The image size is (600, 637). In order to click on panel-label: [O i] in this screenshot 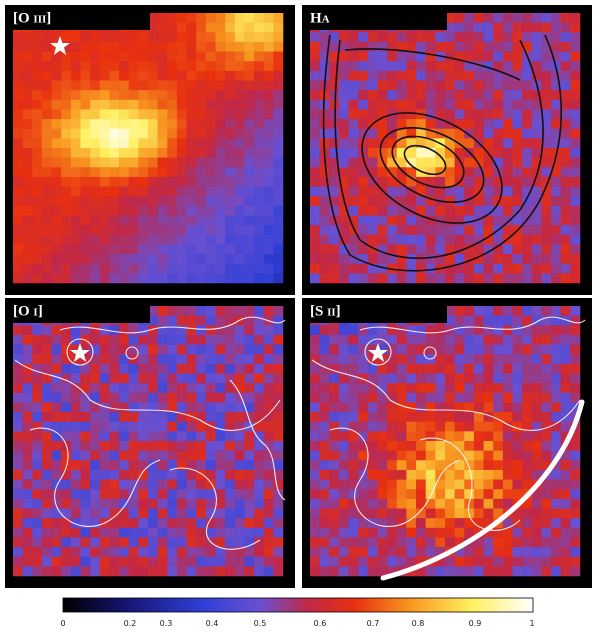, I will do `click(28, 311)`.